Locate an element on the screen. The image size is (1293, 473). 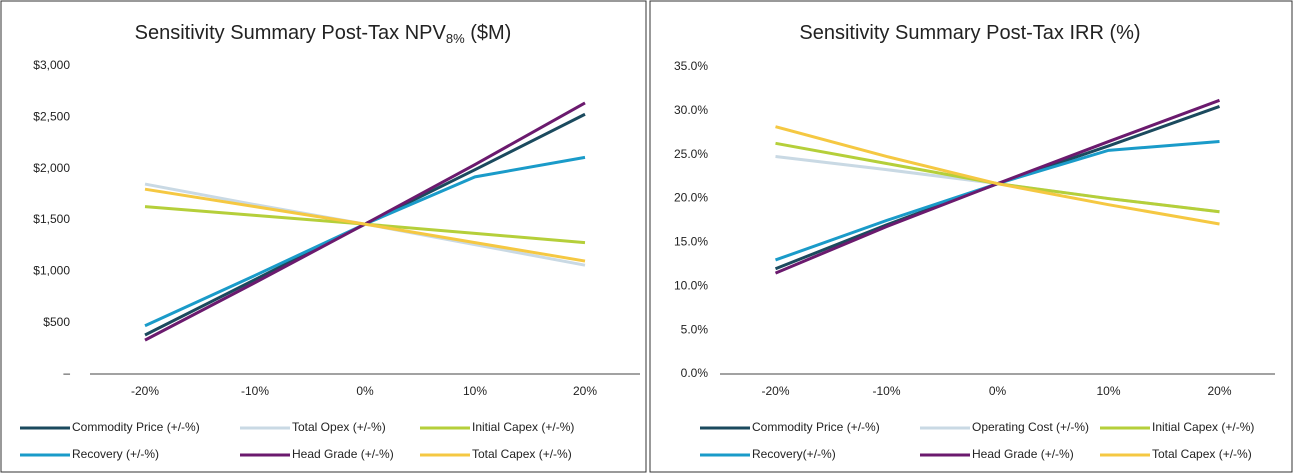
chart-title: Sensitivity Summary Post-Tax IRR (%) is located at coordinates (969, 33).